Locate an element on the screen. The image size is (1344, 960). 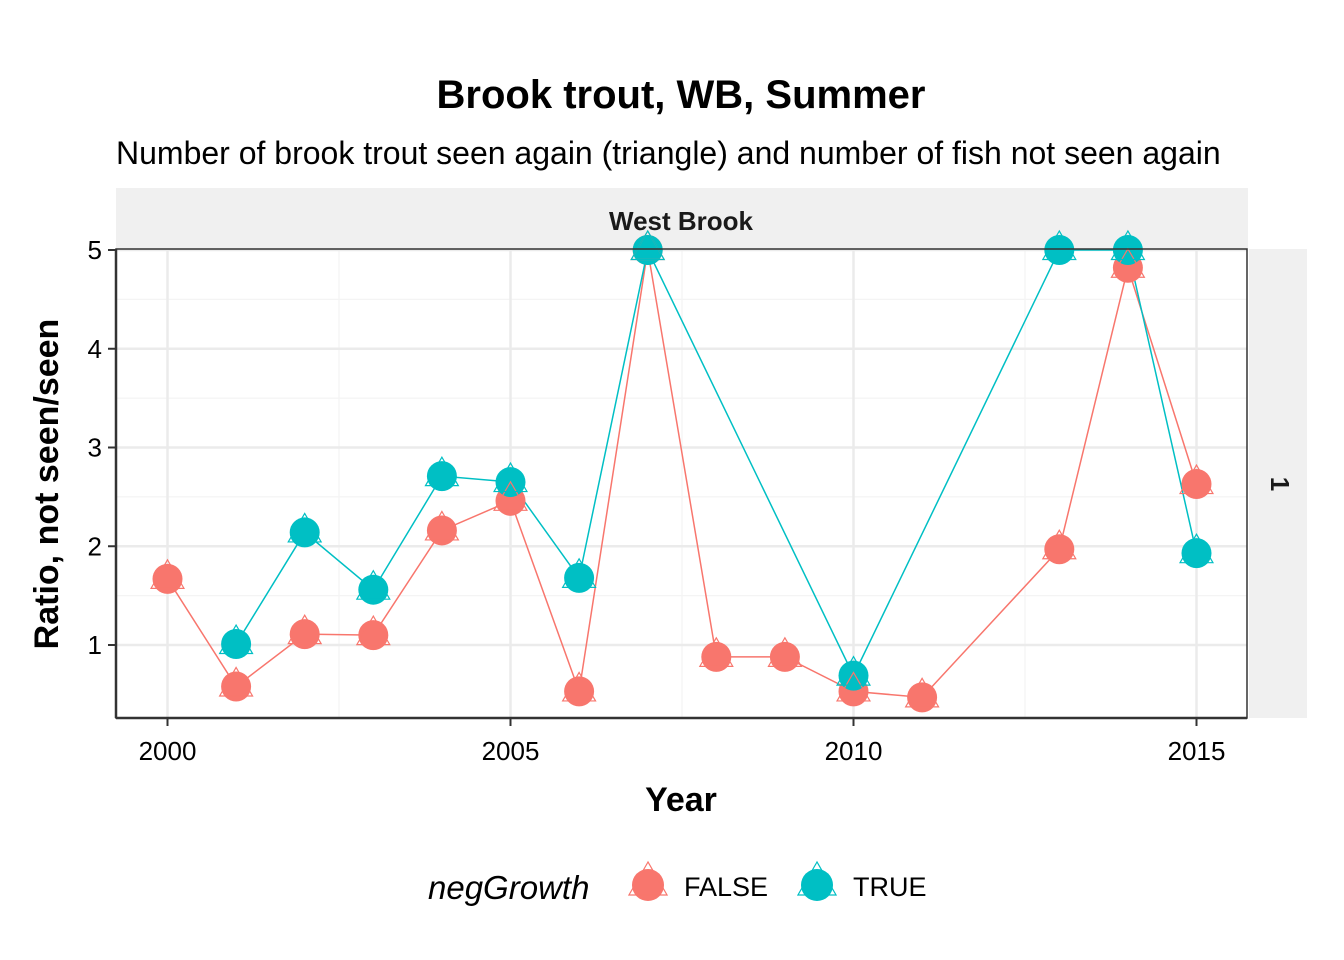
chart-title: Brook trout, WB, Summer is located at coordinates (681, 95).